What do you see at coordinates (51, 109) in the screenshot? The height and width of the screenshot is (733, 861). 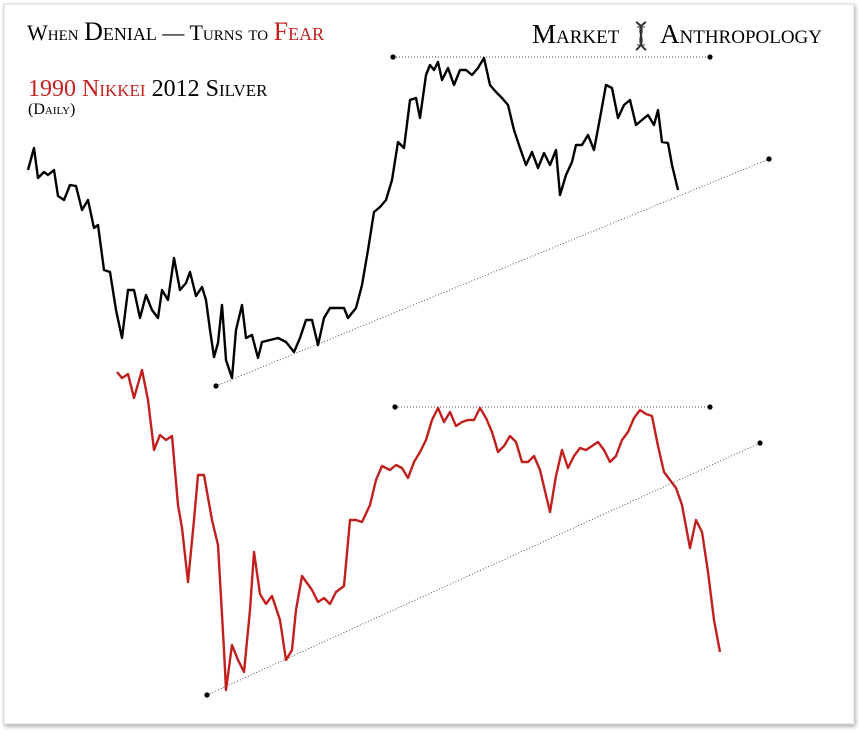 I see `annotation: (Daily)` at bounding box center [51, 109].